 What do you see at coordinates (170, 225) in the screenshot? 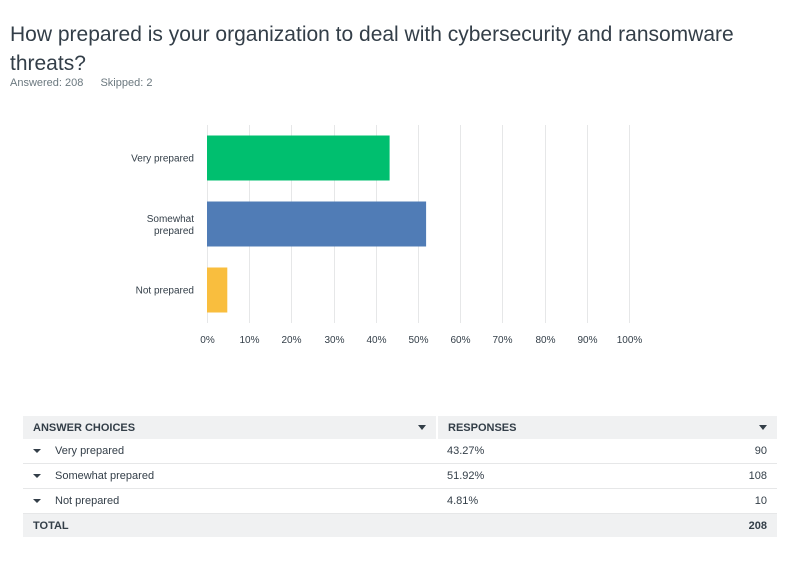
I see `category-label: Somewhat prepared` at bounding box center [170, 225].